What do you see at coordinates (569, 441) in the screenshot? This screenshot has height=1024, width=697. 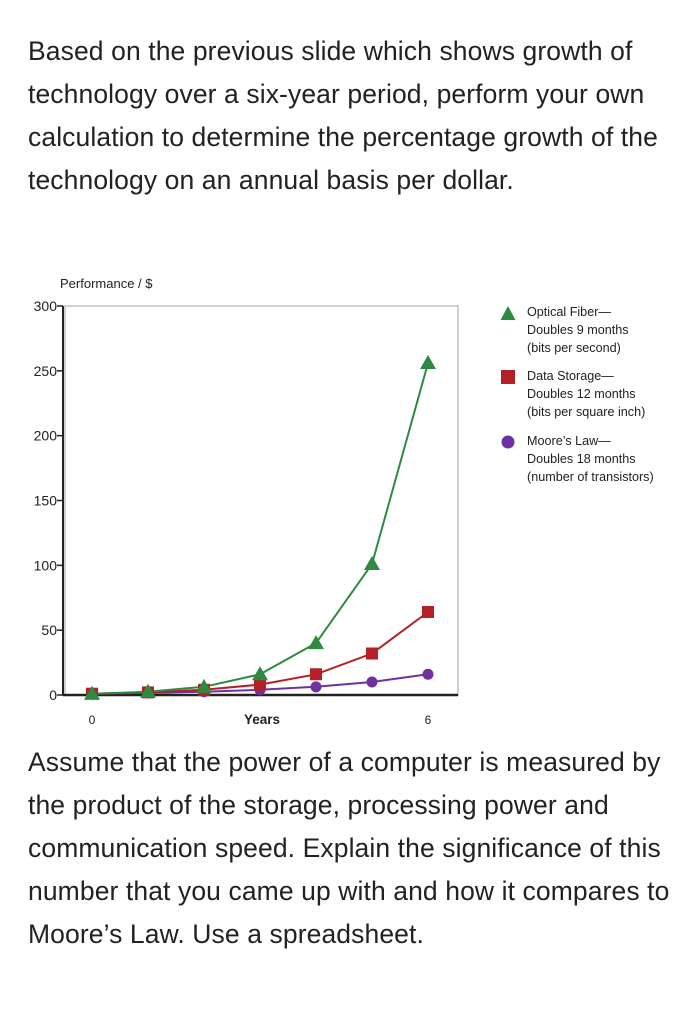 I see `legend-title: Moore’s Law—` at bounding box center [569, 441].